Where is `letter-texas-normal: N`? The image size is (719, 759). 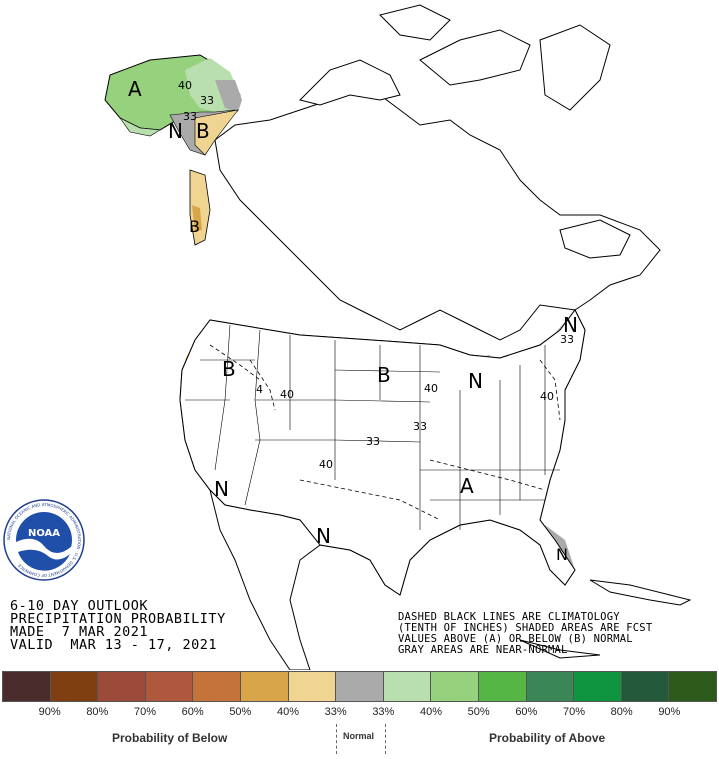
letter-texas-normal: N is located at coordinates (323, 536).